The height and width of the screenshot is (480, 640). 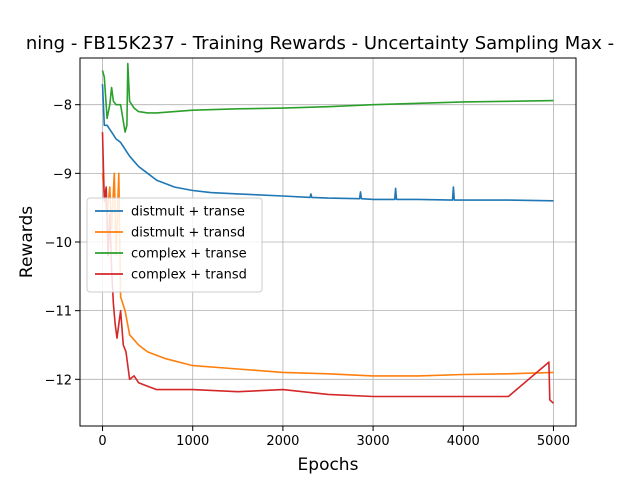 I want to click on legend-label: distmult + transe, so click(x=188, y=212).